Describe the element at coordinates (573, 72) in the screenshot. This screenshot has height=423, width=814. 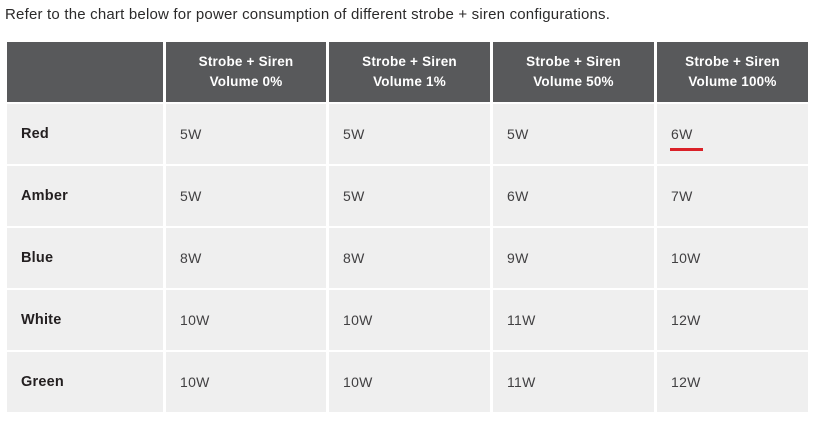
I see `column-header: Strobe + Siren Volume 50%` at that location.